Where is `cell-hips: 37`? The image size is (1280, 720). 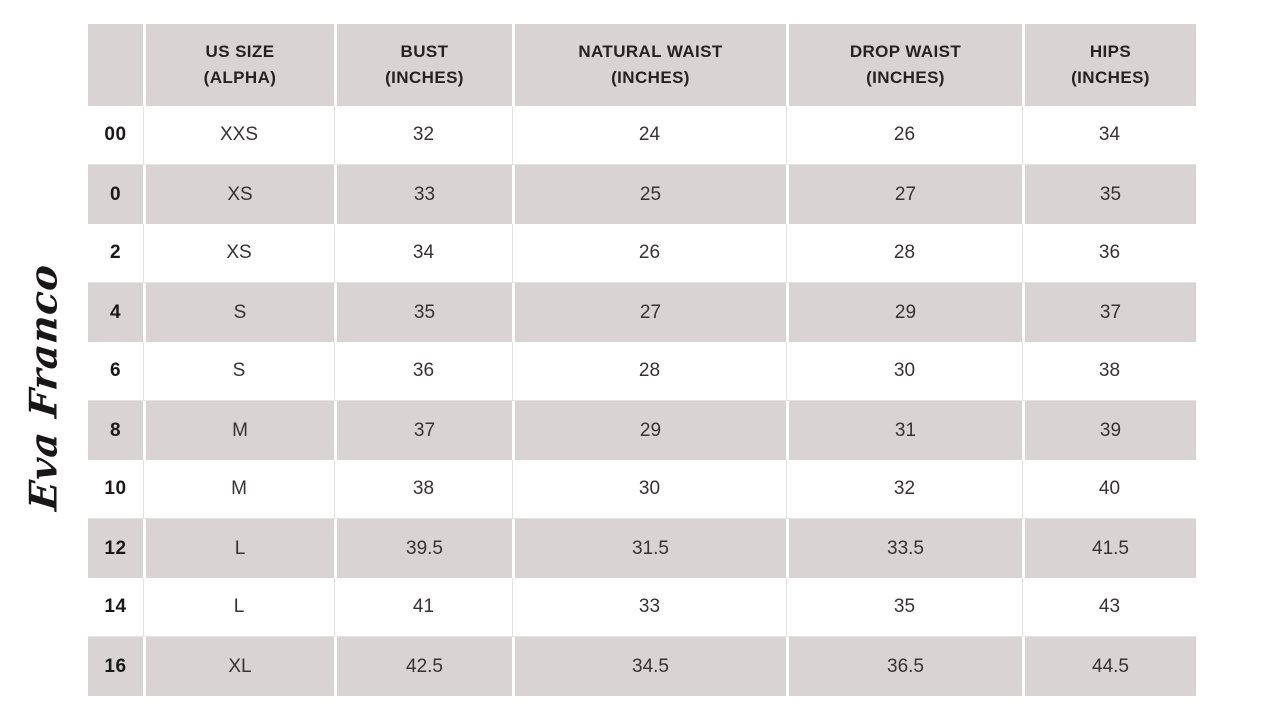 cell-hips: 37 is located at coordinates (1109, 312).